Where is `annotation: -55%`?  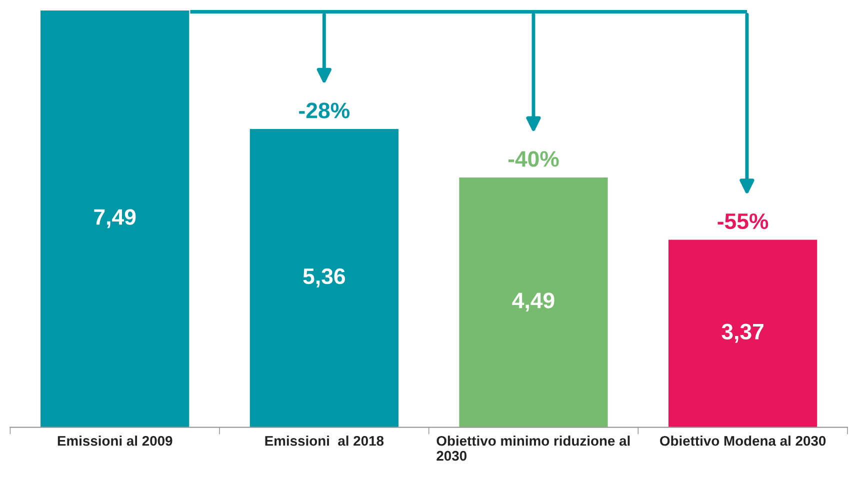 annotation: -55% is located at coordinates (743, 221).